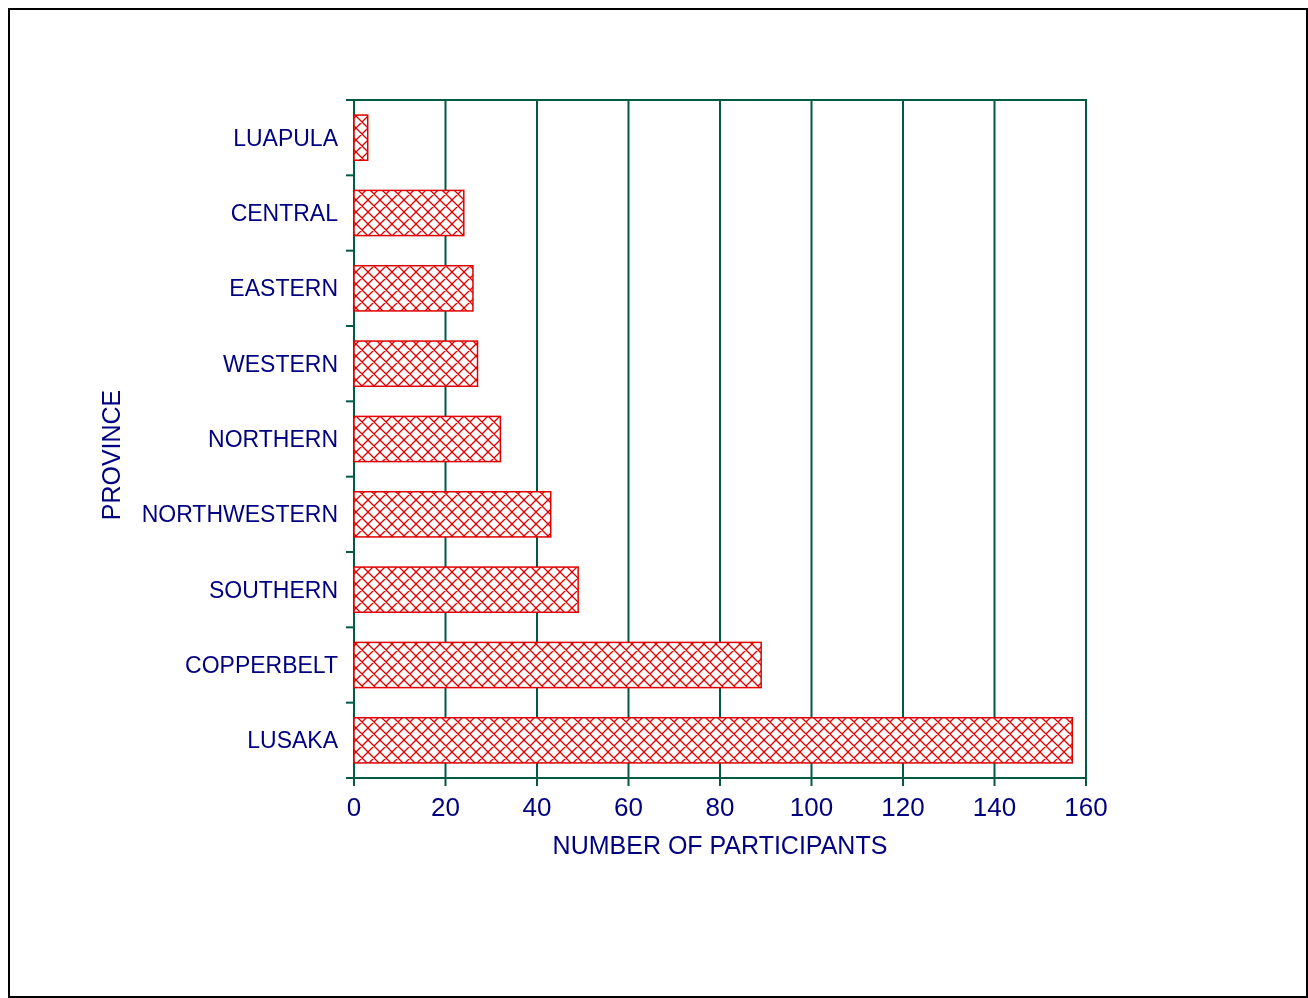 This screenshot has height=998, width=1308. I want to click on x-tick-label: 20, so click(445, 807).